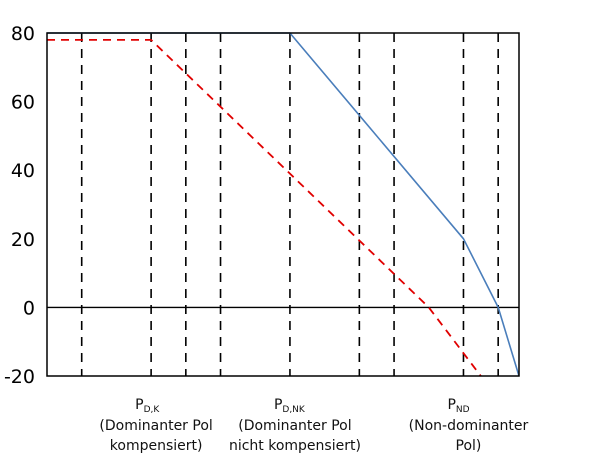 Image resolution: width=590 pixels, height=468 pixels. What do you see at coordinates (23, 34) in the screenshot?
I see `y-tick-label: 80` at bounding box center [23, 34].